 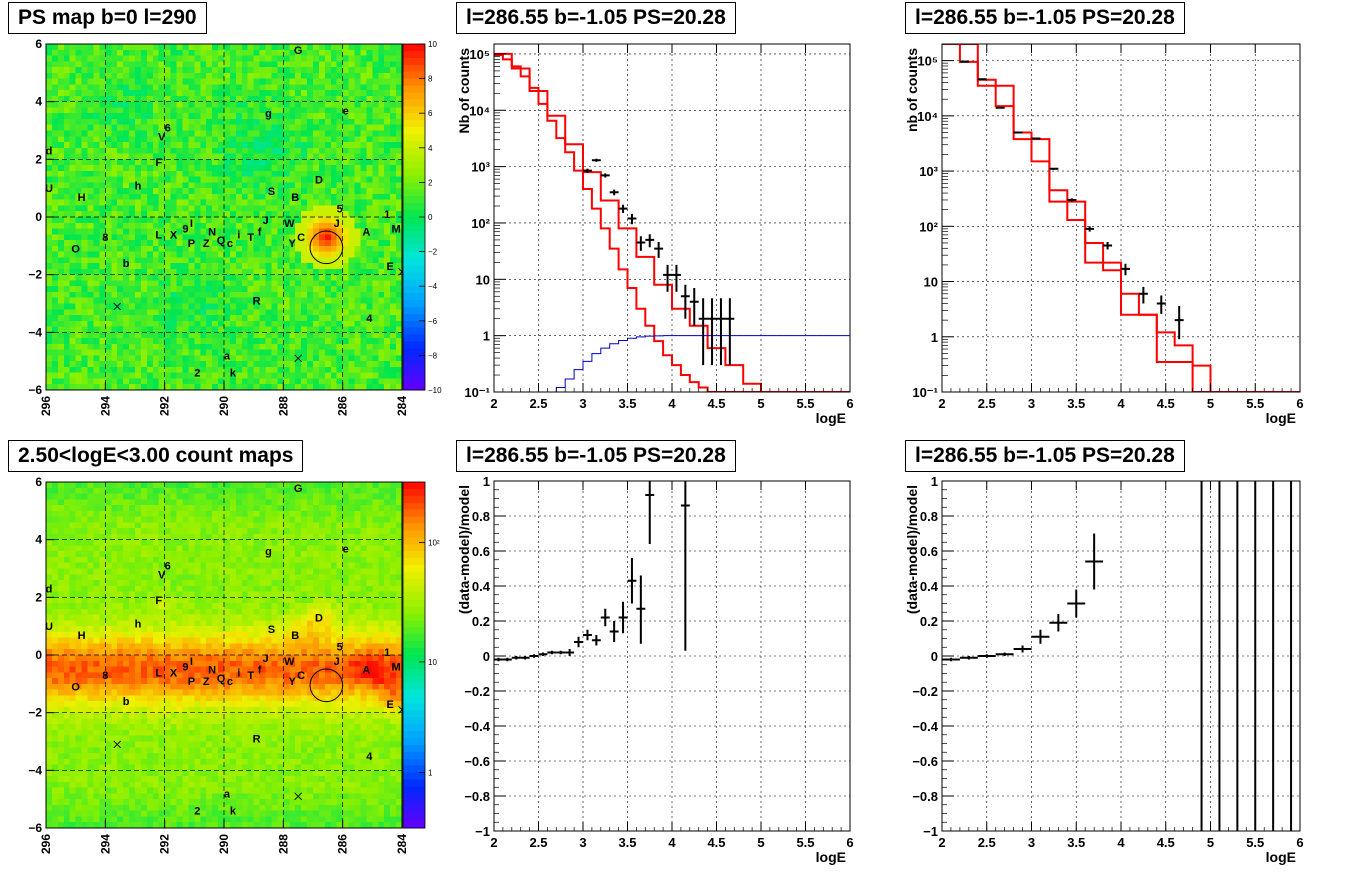 What do you see at coordinates (107, 18) in the screenshot?
I see `ps-map-title: PS map b=0 l=290` at bounding box center [107, 18].